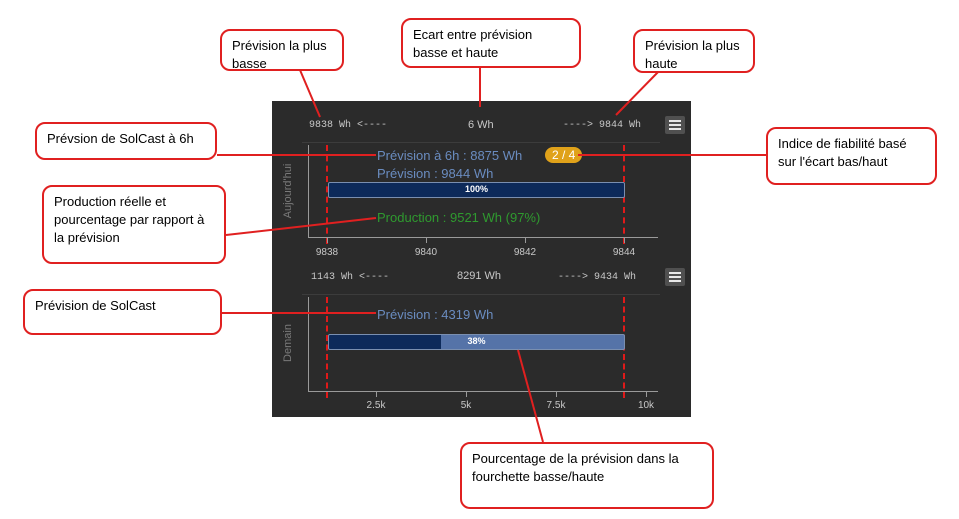 The width and height of the screenshot is (959, 519). I want to click on today-progress-bar: 100%, so click(476, 190).